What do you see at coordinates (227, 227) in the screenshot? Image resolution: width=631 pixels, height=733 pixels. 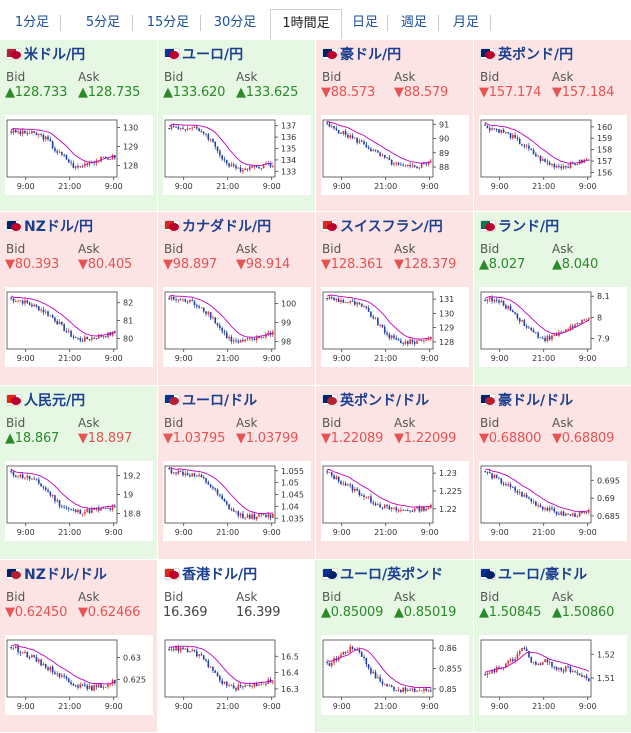 I see `pair-name-link: カナダドル/円` at bounding box center [227, 227].